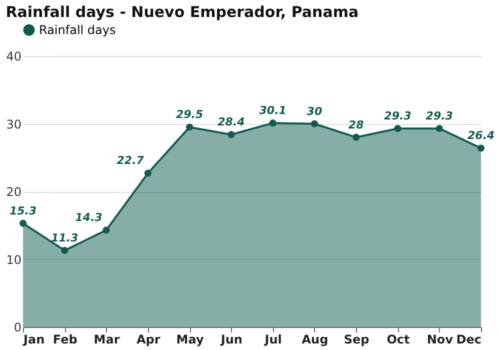 This screenshot has height=350, width=500. I want to click on x-tick-label: Jul, so click(273, 339).